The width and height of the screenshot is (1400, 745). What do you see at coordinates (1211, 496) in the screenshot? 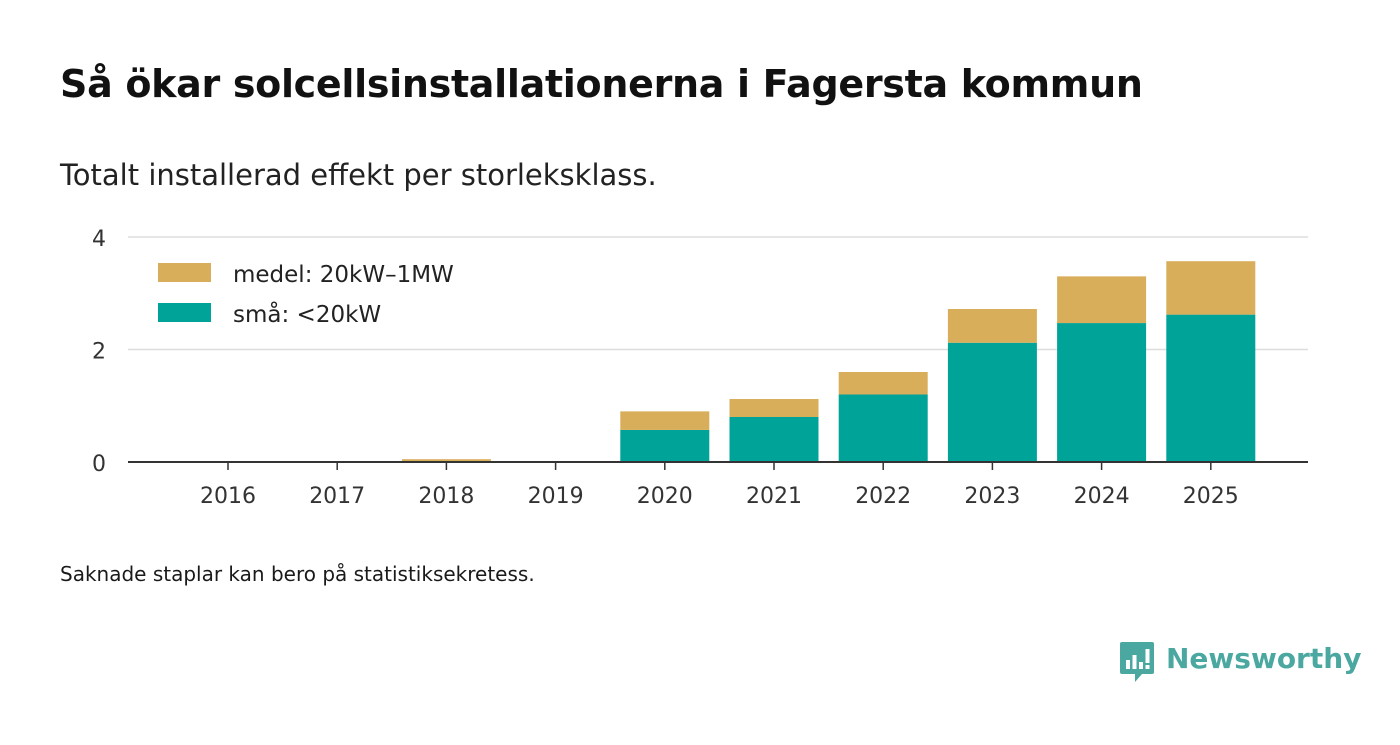
I see `x-tick-label-2025: 2025` at bounding box center [1211, 496].